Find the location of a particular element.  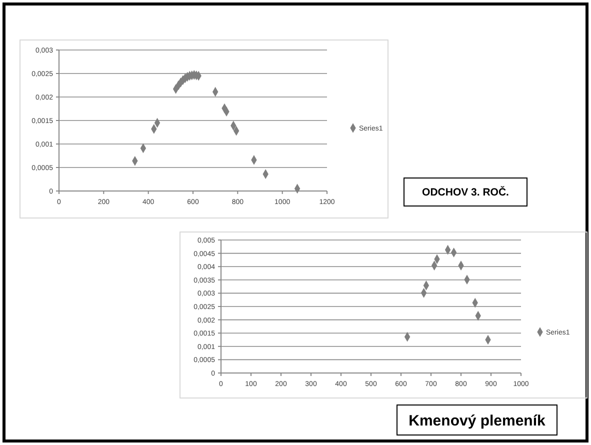

text: ODCHOV 3. ROČ. is located at coordinates (466, 192).